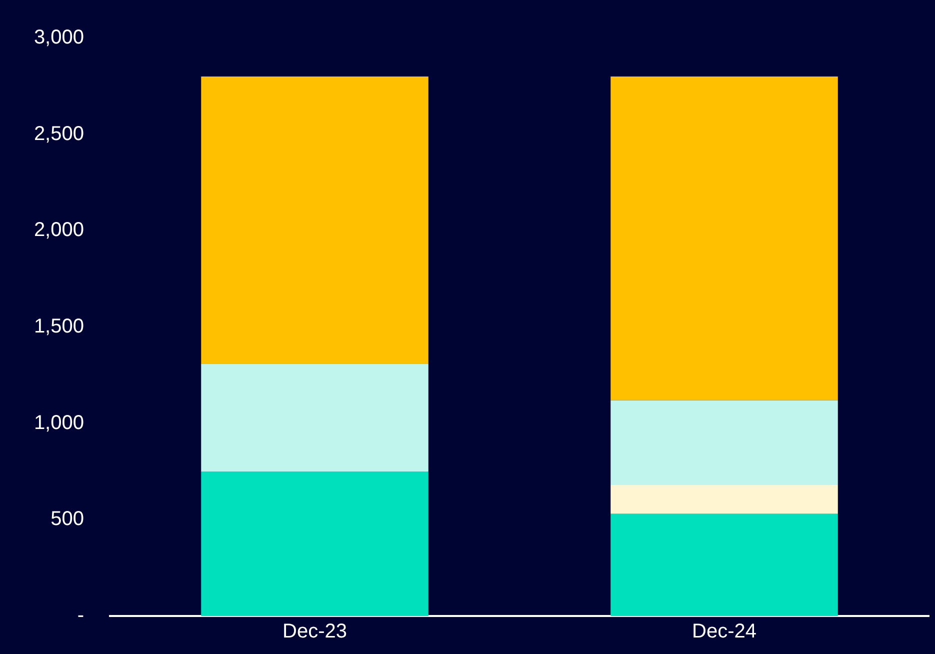 The height and width of the screenshot is (654, 935). Describe the element at coordinates (80, 615) in the screenshot. I see `y-tick-label: -` at that location.